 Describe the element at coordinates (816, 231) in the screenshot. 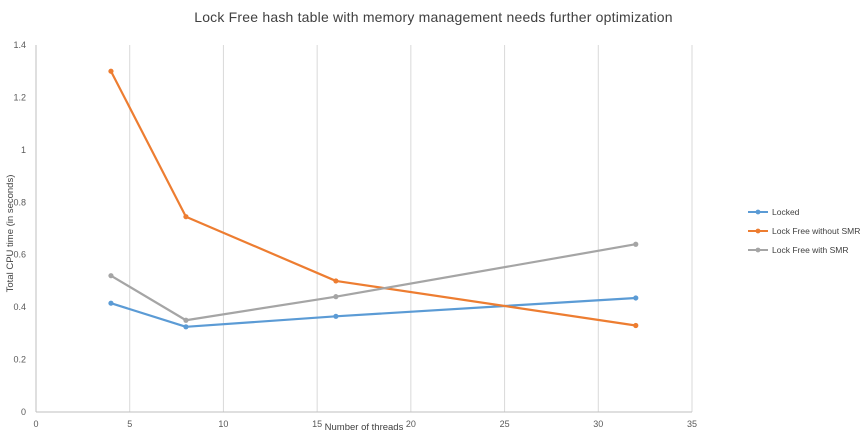

I see `legend-label: Lock Free without SMR` at that location.